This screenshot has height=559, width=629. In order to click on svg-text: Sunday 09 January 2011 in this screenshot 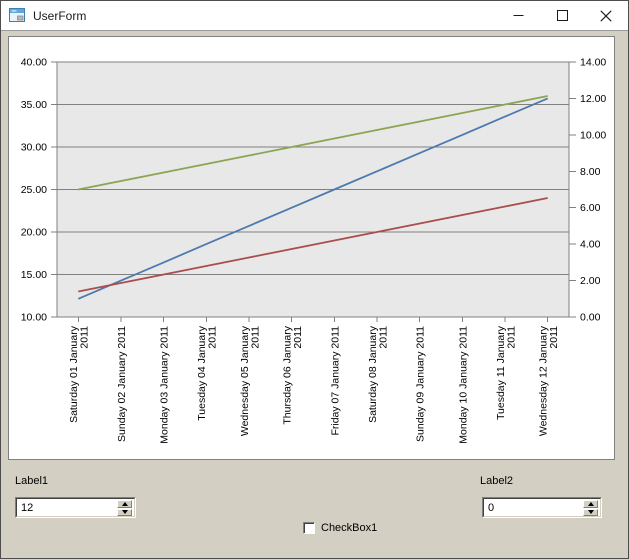, I will do `click(421, 384)`.